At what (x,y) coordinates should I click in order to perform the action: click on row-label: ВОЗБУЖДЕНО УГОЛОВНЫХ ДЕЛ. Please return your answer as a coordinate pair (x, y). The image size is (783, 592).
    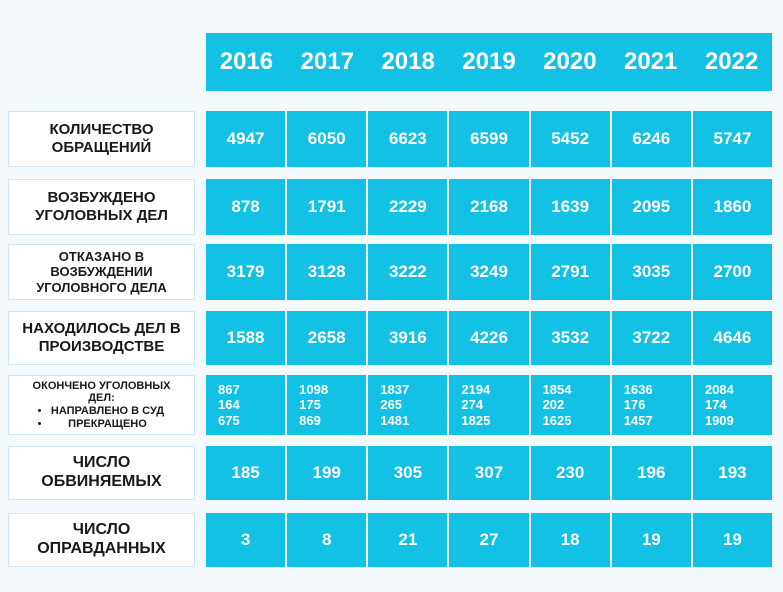
    Looking at the image, I should click on (101, 207).